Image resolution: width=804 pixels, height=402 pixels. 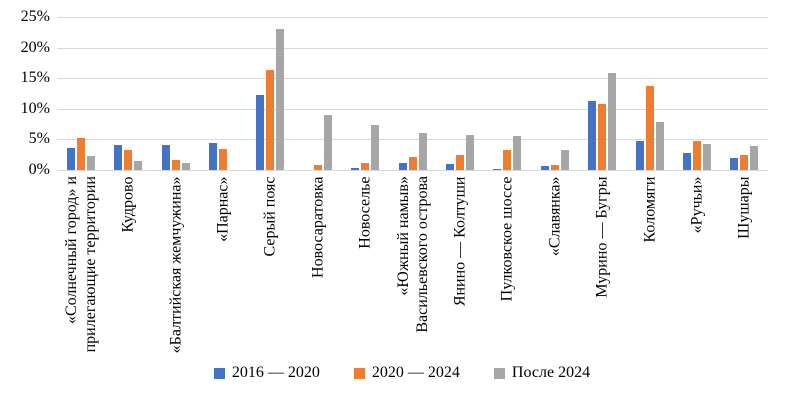 What do you see at coordinates (35, 78) in the screenshot?
I see `y-tick-label: 15%` at bounding box center [35, 78].